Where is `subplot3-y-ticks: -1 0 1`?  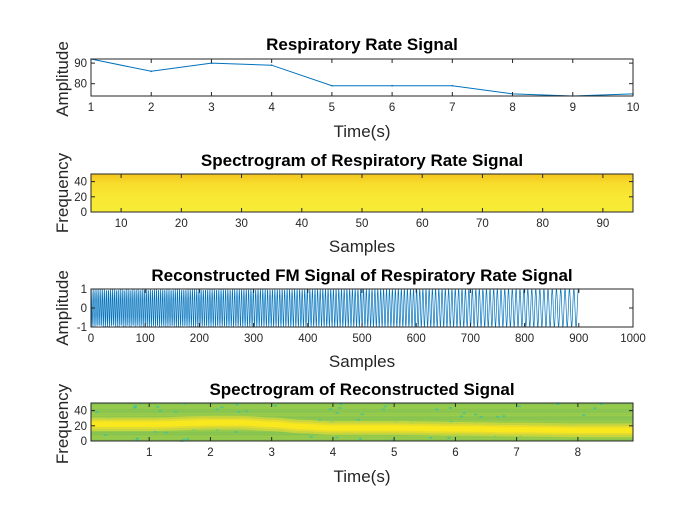 subplot3-y-ticks: -1 0 1 is located at coordinates (355, 309).